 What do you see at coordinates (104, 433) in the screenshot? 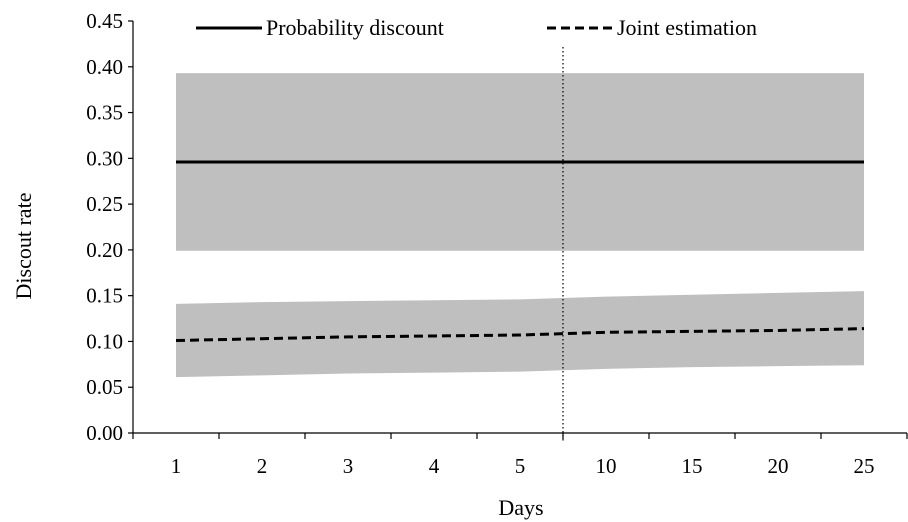
I see `y-tick-label: 0.00` at bounding box center [104, 433].